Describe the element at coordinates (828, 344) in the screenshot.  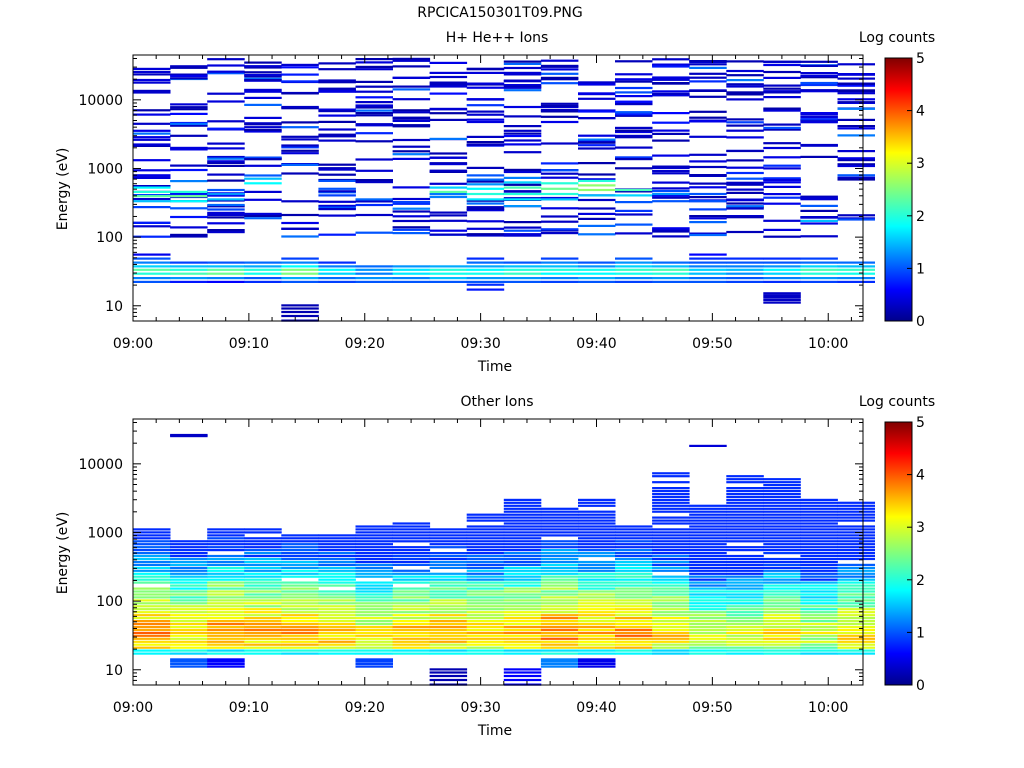
I see `x-tick-label: 10:00` at that location.